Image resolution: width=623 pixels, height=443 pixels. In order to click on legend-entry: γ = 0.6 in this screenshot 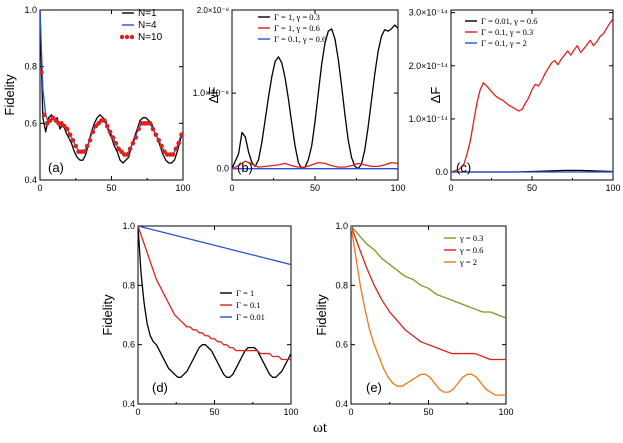, I will do `click(471, 250)`.